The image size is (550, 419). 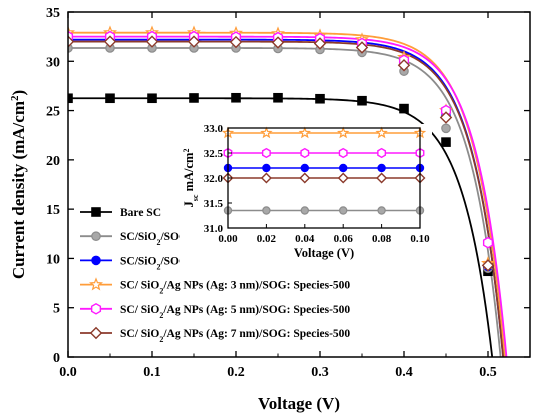 I want to click on inset-y-title-main: J, so click(x=189, y=204).